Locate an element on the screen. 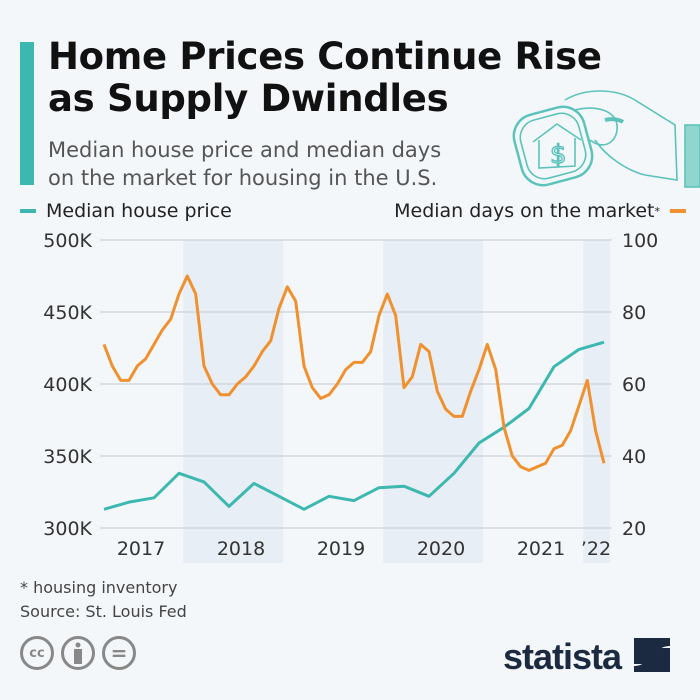 The width and height of the screenshot is (700, 700). statista-logo-mark-icon is located at coordinates (652, 655).